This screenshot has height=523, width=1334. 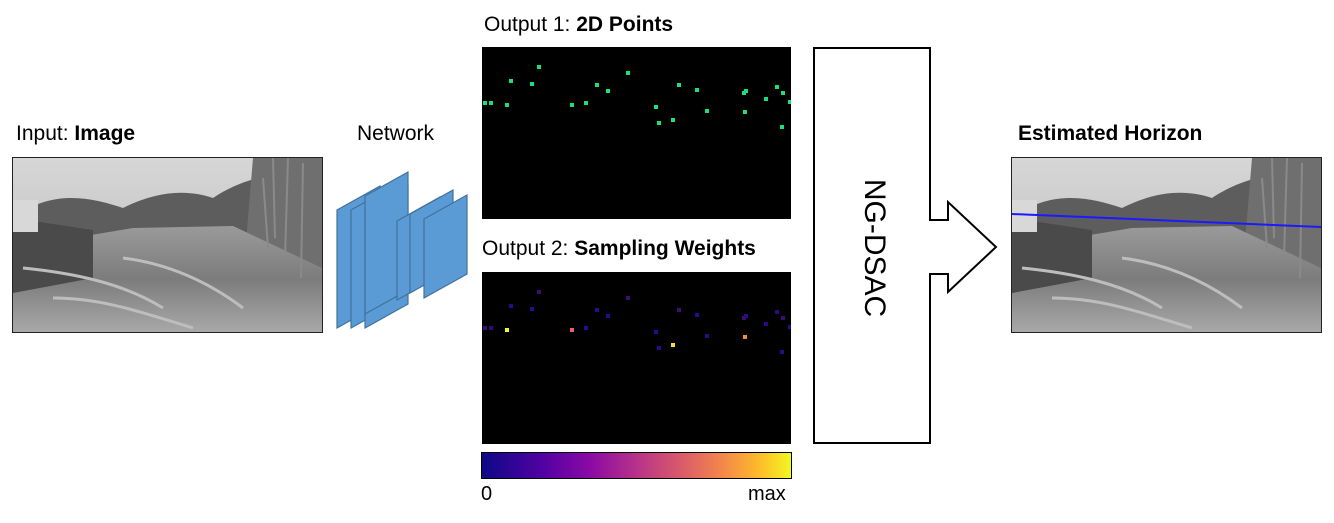 What do you see at coordinates (619, 248) in the screenshot?
I see `output2-label: Output 2: Sampling Weights` at bounding box center [619, 248].